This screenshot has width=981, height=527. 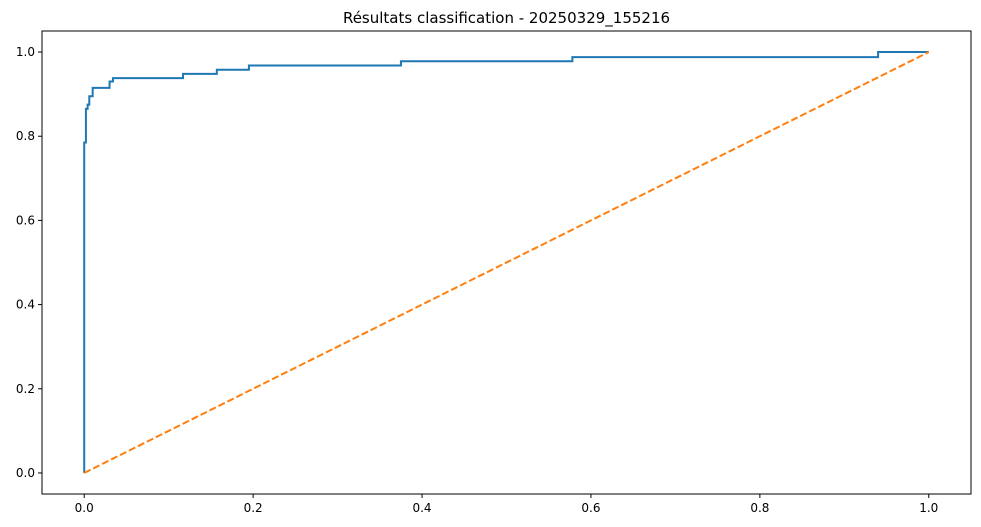 What do you see at coordinates (25, 220) in the screenshot?
I see `y-tick-label: 0.6` at bounding box center [25, 220].